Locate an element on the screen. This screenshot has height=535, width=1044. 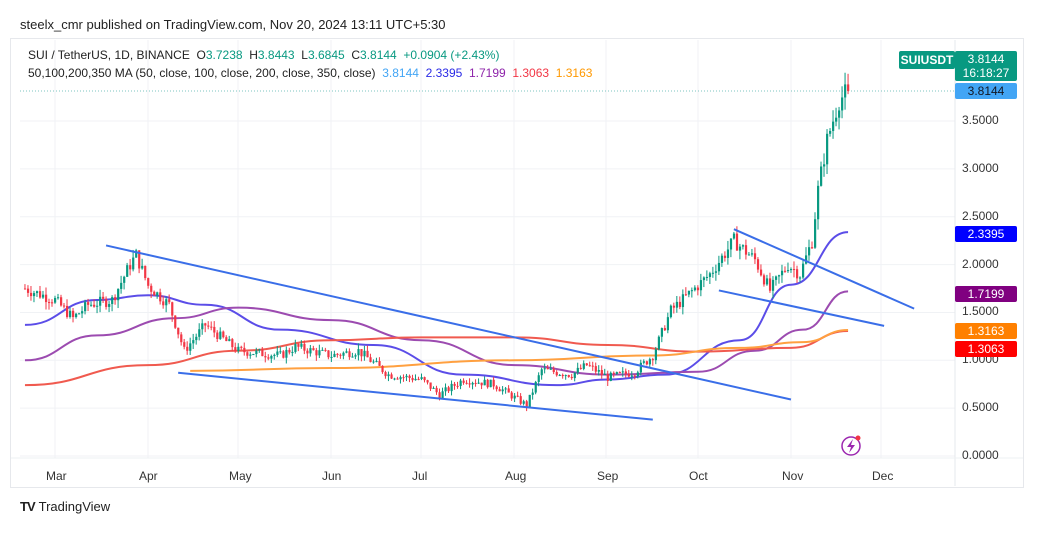
time-tick: Dec is located at coordinates (883, 476).